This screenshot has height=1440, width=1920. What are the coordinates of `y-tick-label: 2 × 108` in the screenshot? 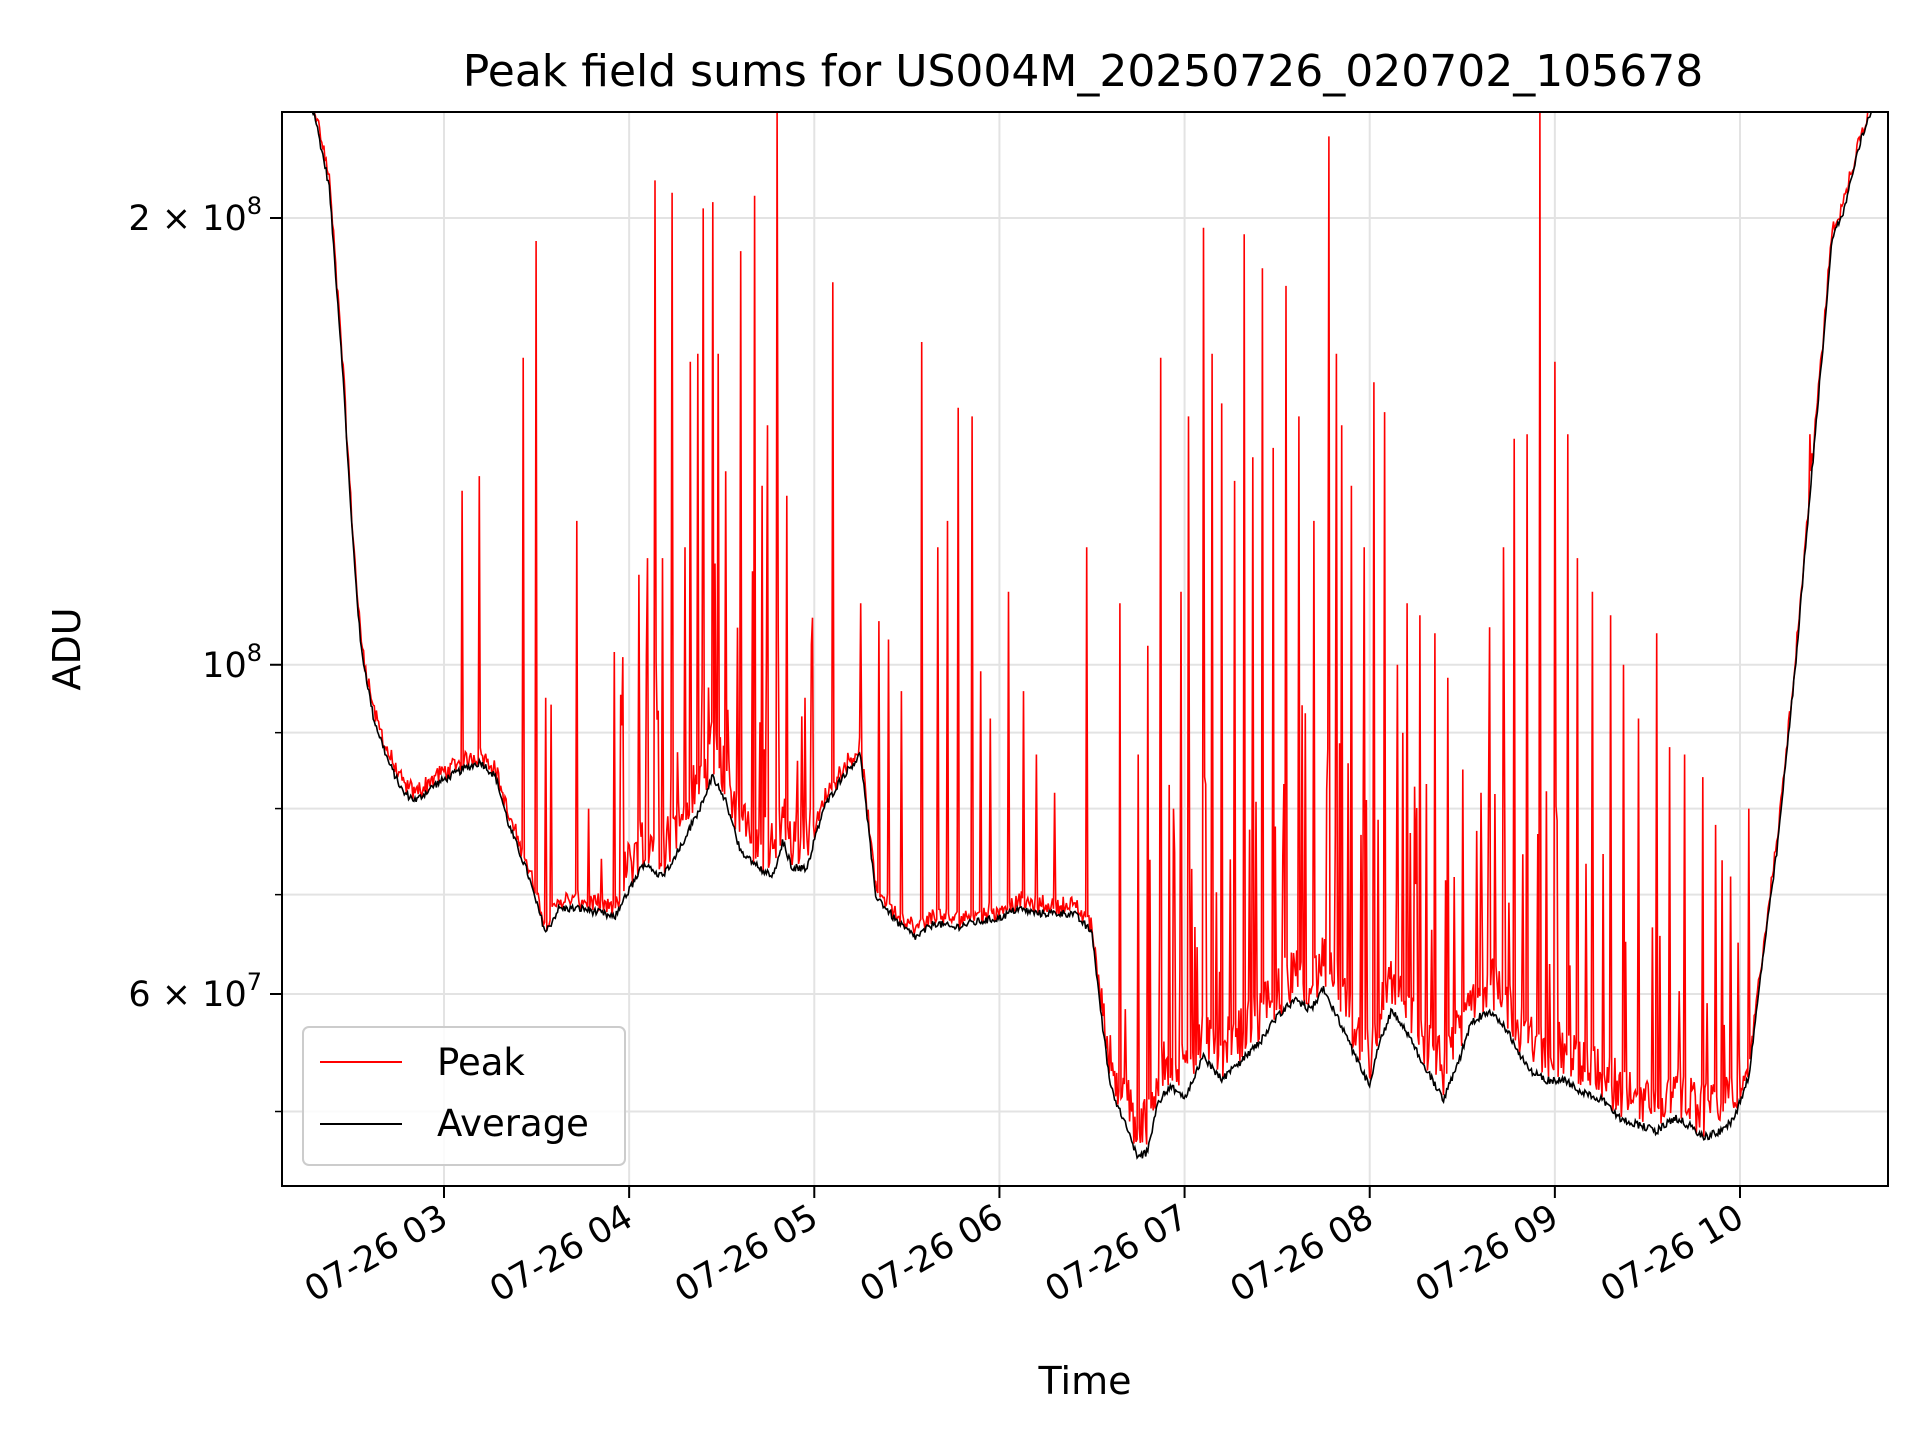 It's located at (195, 215).